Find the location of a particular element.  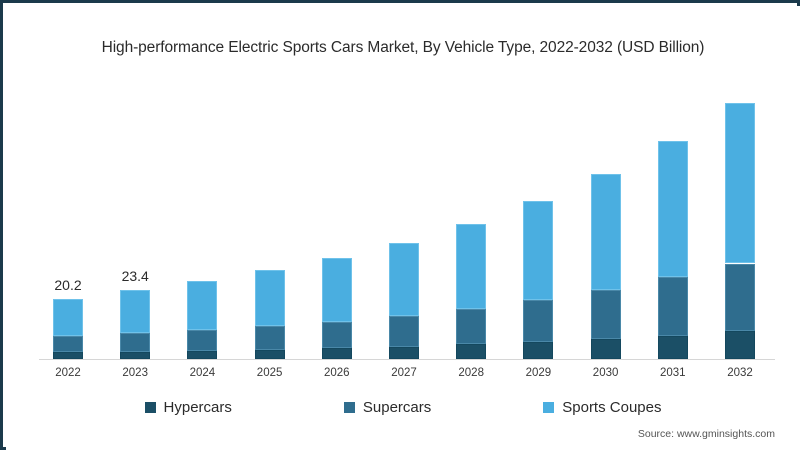

source-caption: Source: www.gminsights.com is located at coordinates (706, 434).